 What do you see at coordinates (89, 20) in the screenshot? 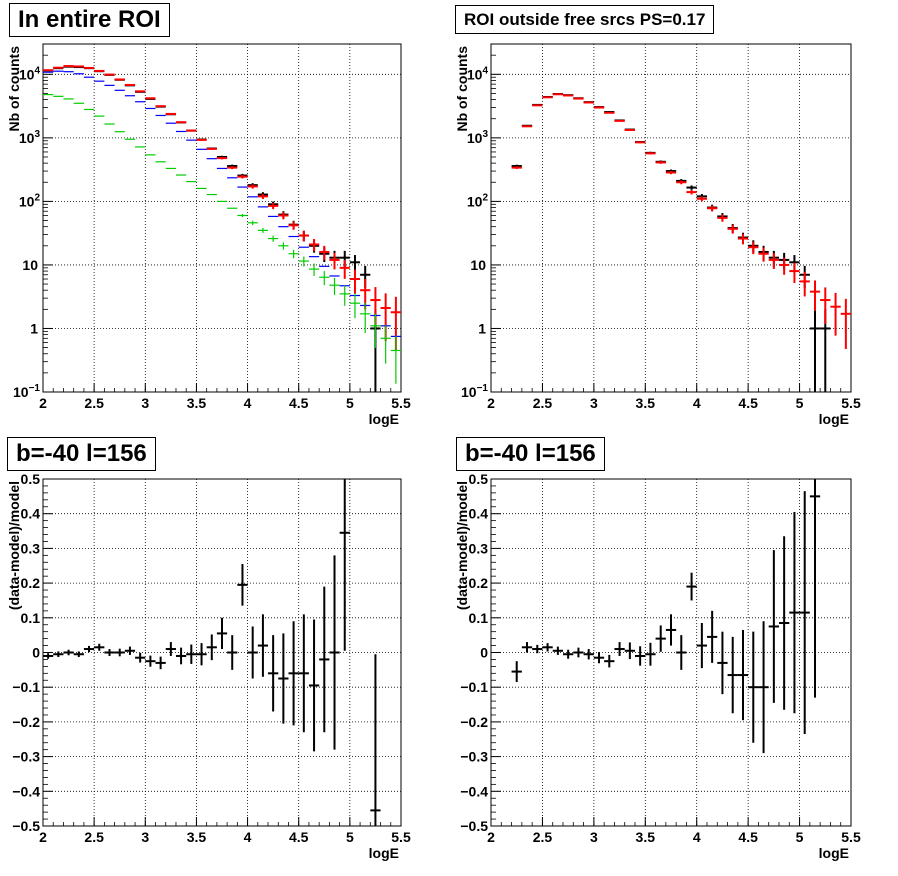
I see `panel-title-entire-roi: In entire ROI` at bounding box center [89, 20].